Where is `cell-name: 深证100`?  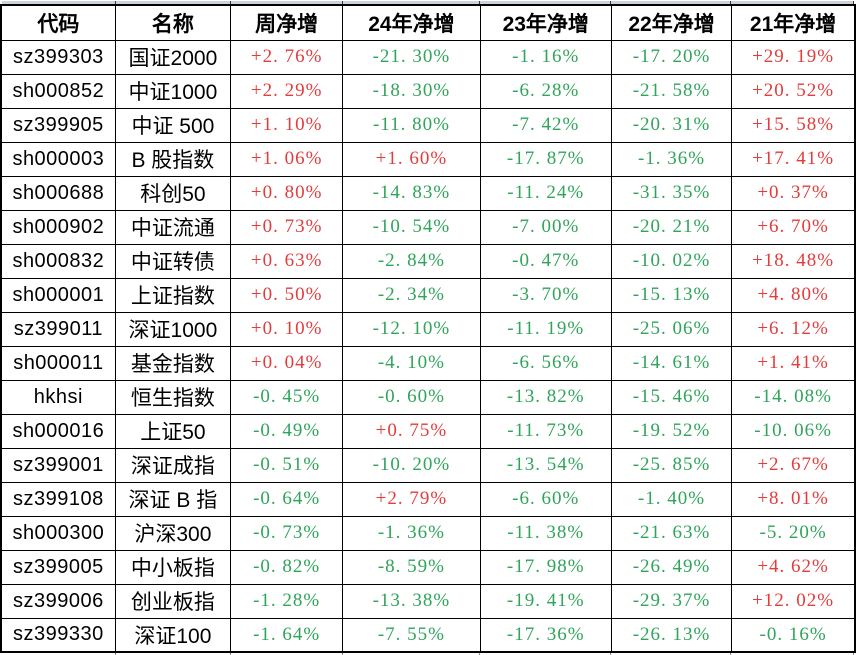 cell-name: 深证100 is located at coordinates (173, 635).